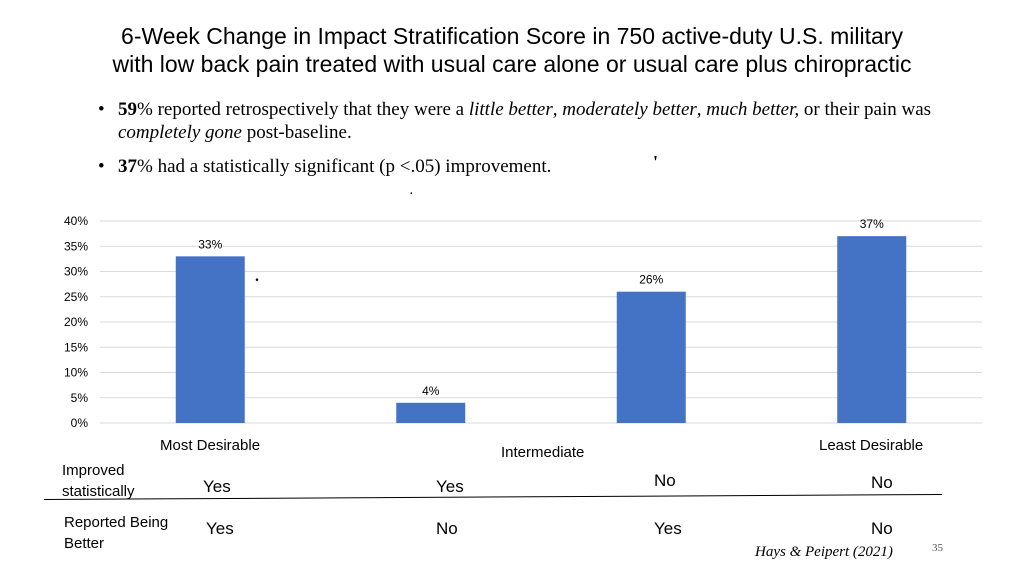 Image resolution: width=1024 pixels, height=576 pixels. What do you see at coordinates (882, 528) in the screenshot?
I see `row2-cell-4: No` at bounding box center [882, 528].